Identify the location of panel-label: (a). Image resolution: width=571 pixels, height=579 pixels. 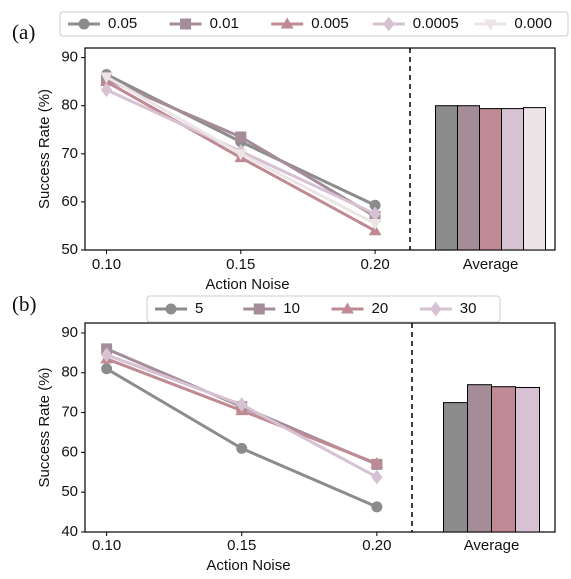
(23, 32).